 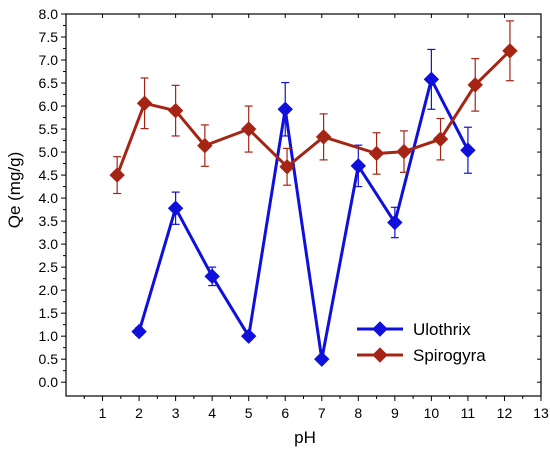 I want to click on y-tick-label: 1.0, so click(x=49, y=336).